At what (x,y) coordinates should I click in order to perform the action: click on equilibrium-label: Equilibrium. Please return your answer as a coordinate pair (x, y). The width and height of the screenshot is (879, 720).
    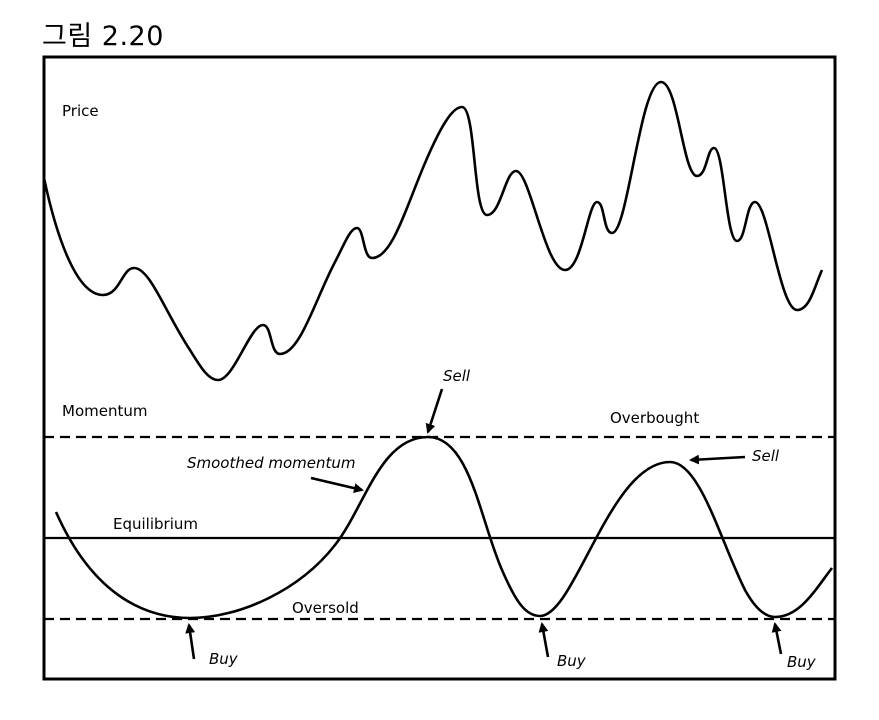
    Looking at the image, I should click on (155, 524).